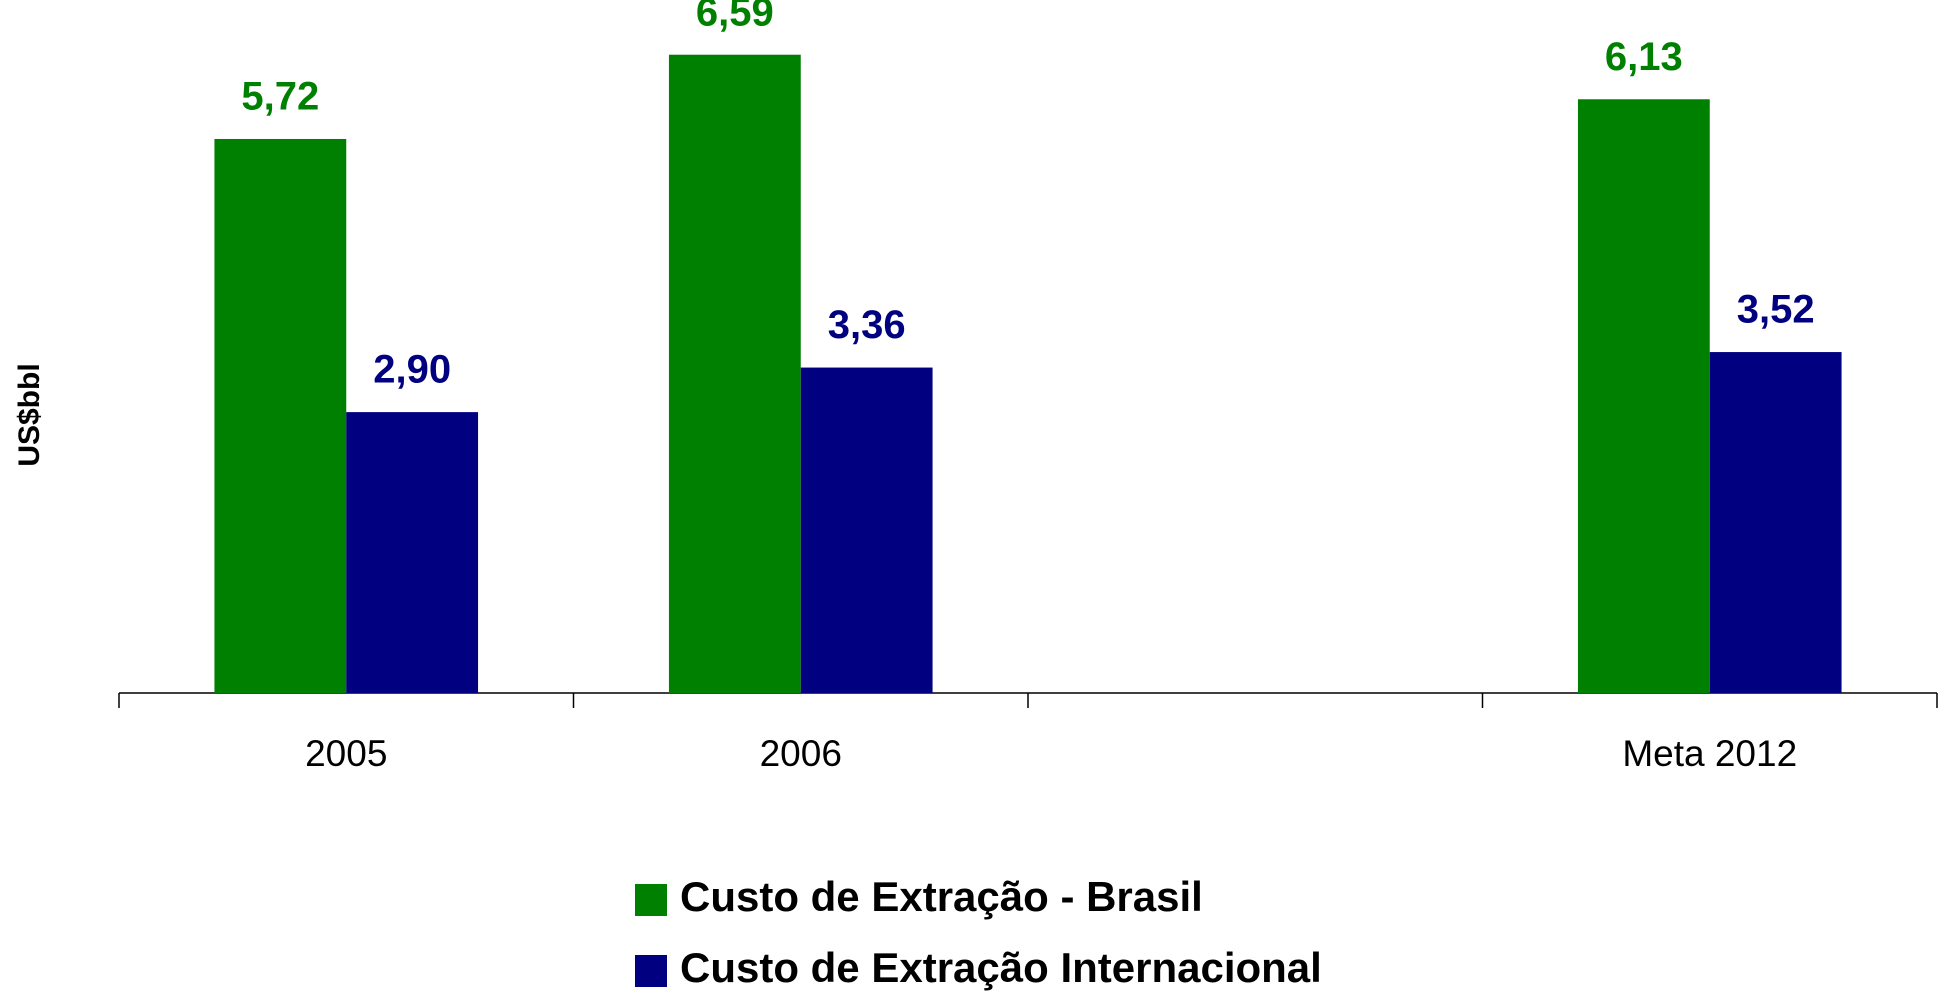 Image resolution: width=1944 pixels, height=999 pixels. What do you see at coordinates (941, 896) in the screenshot?
I see `legend-label: Custo de Extração - Brasil` at bounding box center [941, 896].